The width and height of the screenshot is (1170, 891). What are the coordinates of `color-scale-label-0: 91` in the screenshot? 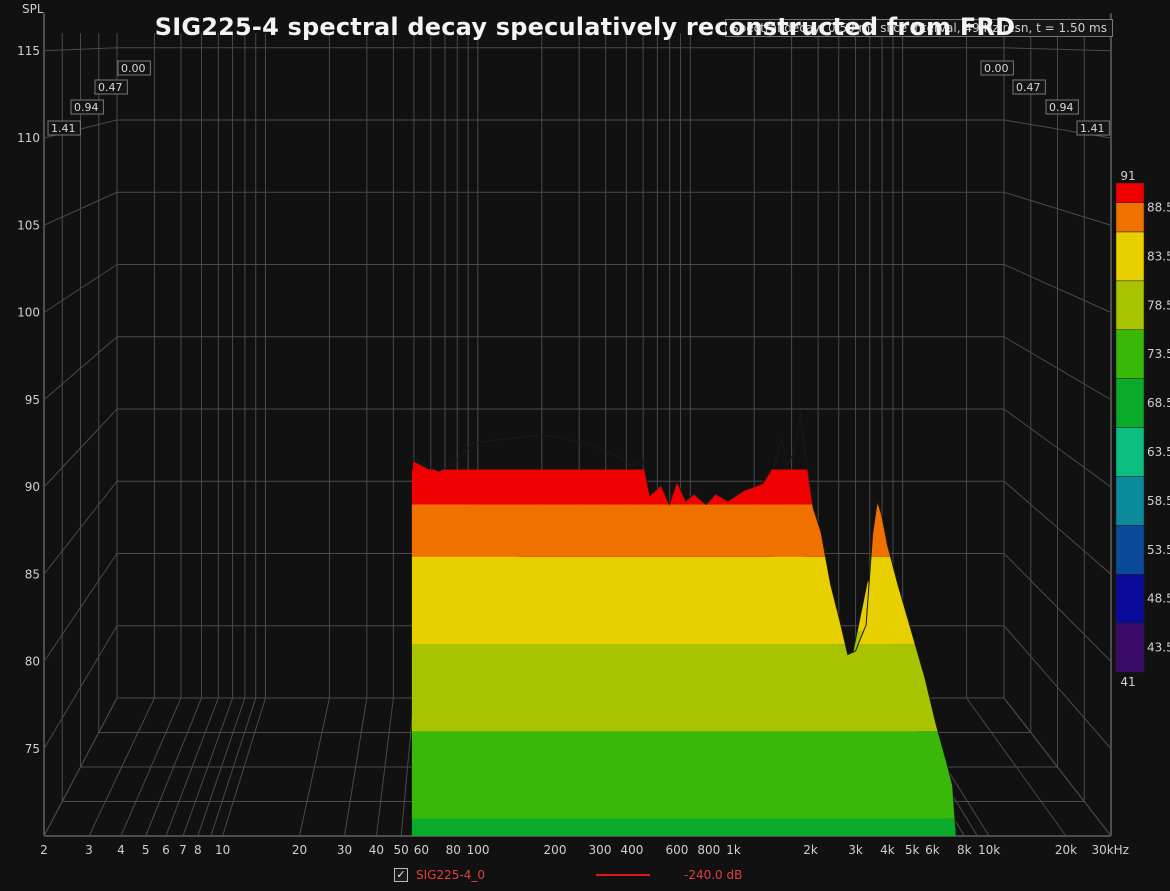 It's located at (1127, 176).